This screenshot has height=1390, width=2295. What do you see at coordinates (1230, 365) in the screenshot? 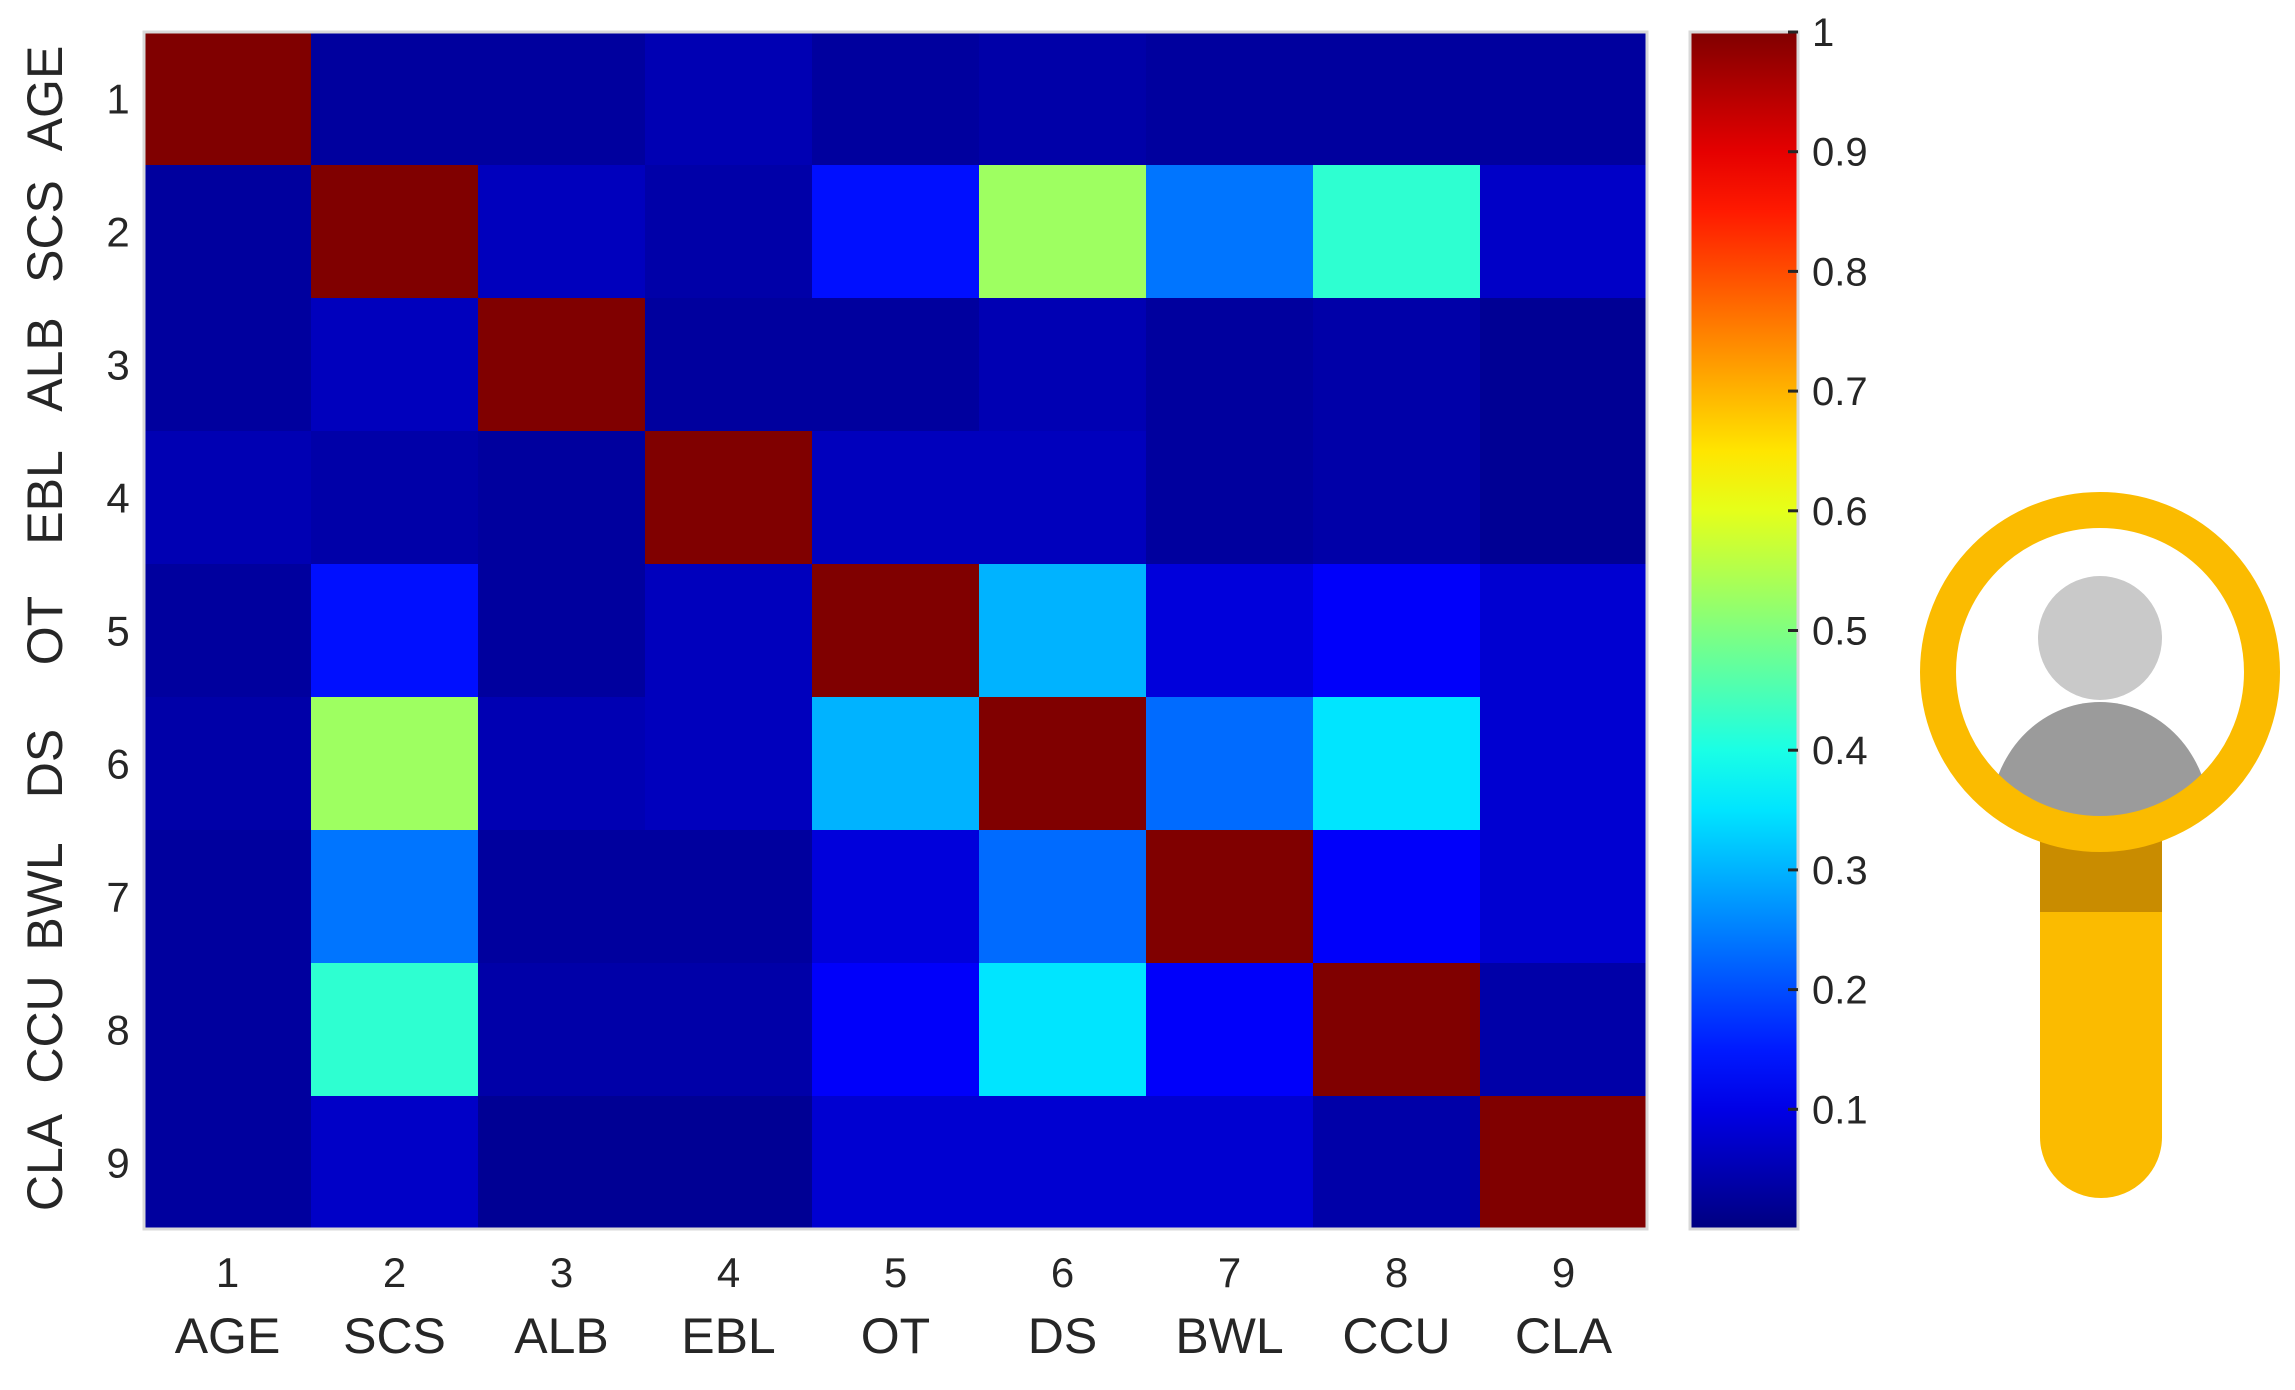
I see `heatmap-cell-r3-c7` at bounding box center [1230, 365].